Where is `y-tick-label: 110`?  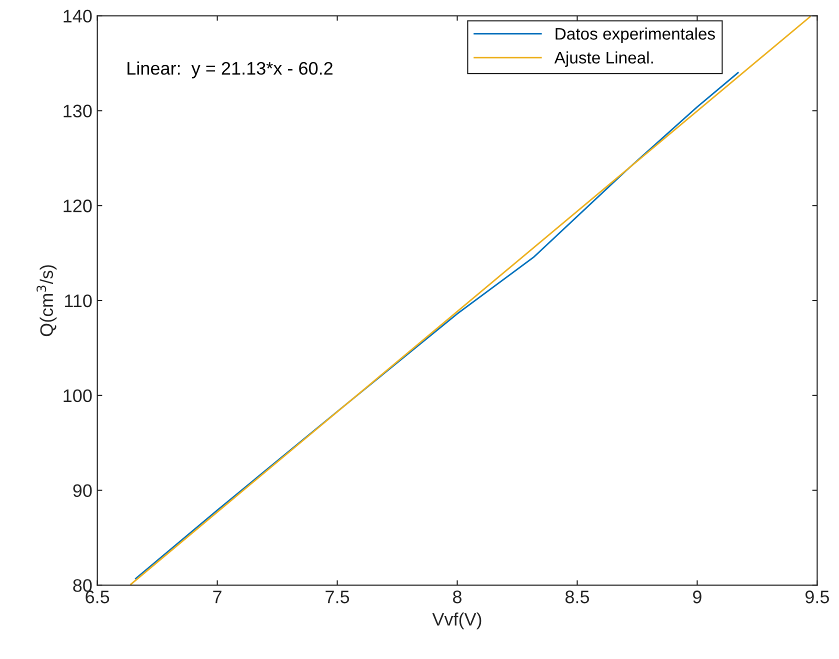
y-tick-label: 110 is located at coordinates (78, 301).